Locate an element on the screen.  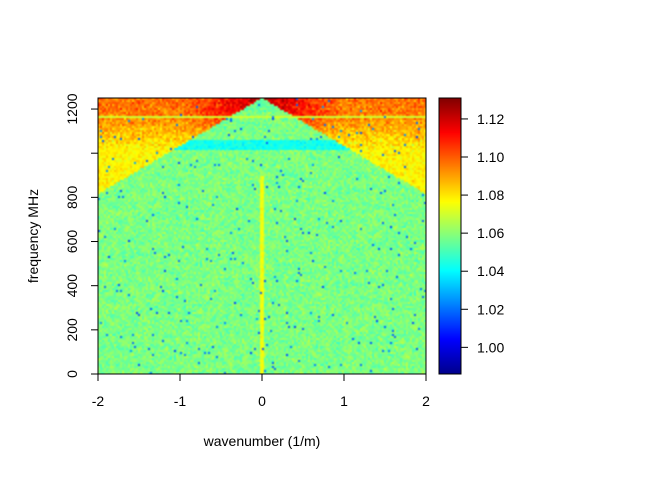
y-tick-label: 800 is located at coordinates (72, 197).